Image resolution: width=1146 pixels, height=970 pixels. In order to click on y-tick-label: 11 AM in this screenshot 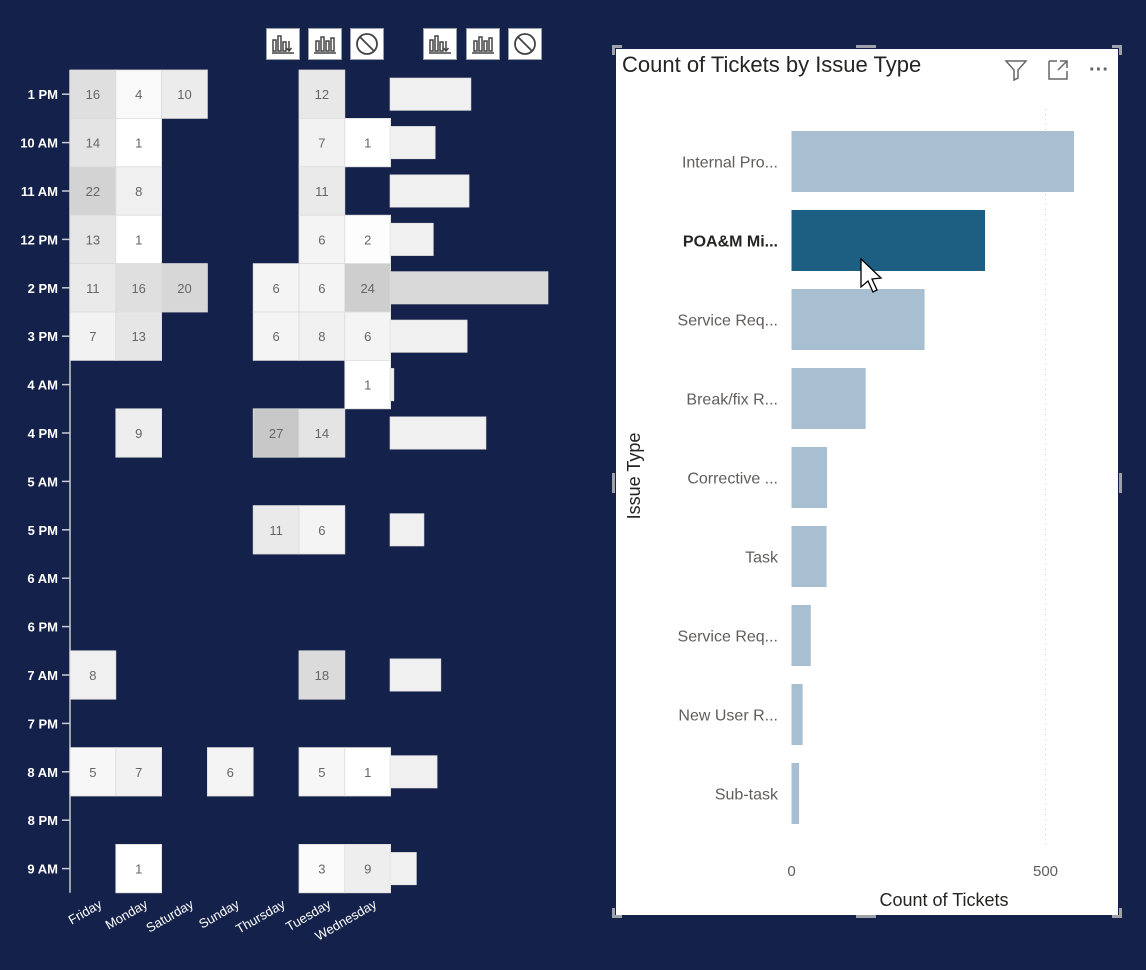, I will do `click(39, 191)`.